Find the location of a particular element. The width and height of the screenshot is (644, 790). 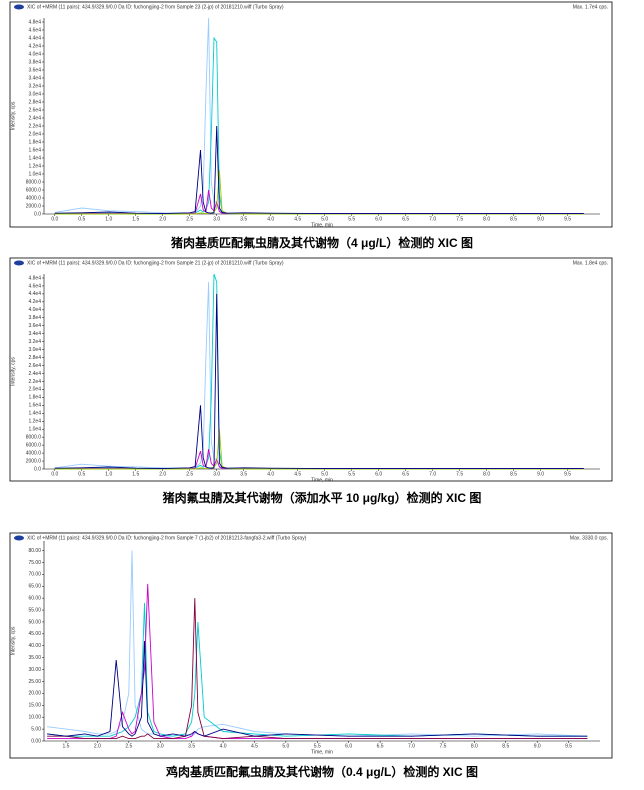

y-tick-label: 5.00 is located at coordinates (36, 729).